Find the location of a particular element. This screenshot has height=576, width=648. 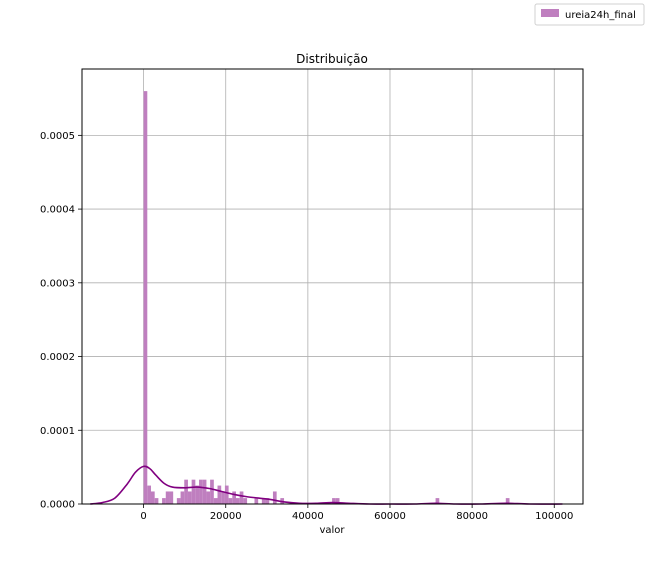

x-tick-label: 80000 is located at coordinates (472, 516).